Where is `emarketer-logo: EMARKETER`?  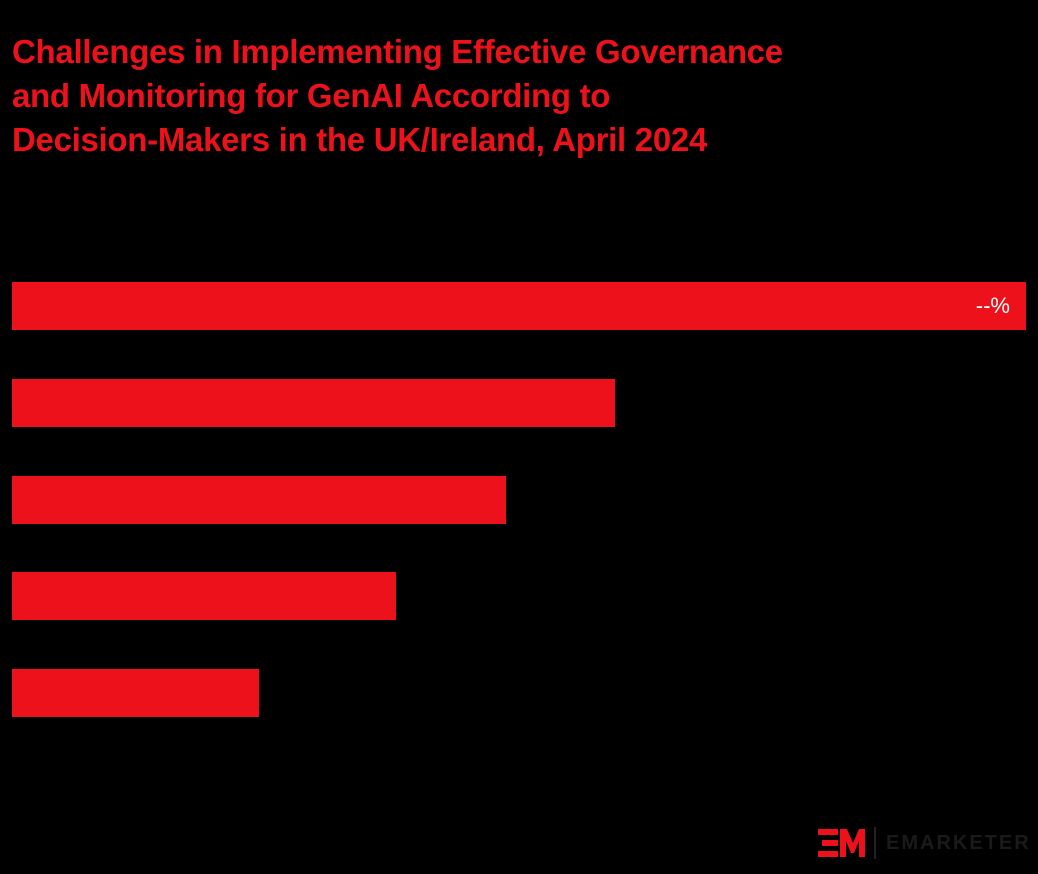 emarketer-logo: EMARKETER is located at coordinates (924, 843).